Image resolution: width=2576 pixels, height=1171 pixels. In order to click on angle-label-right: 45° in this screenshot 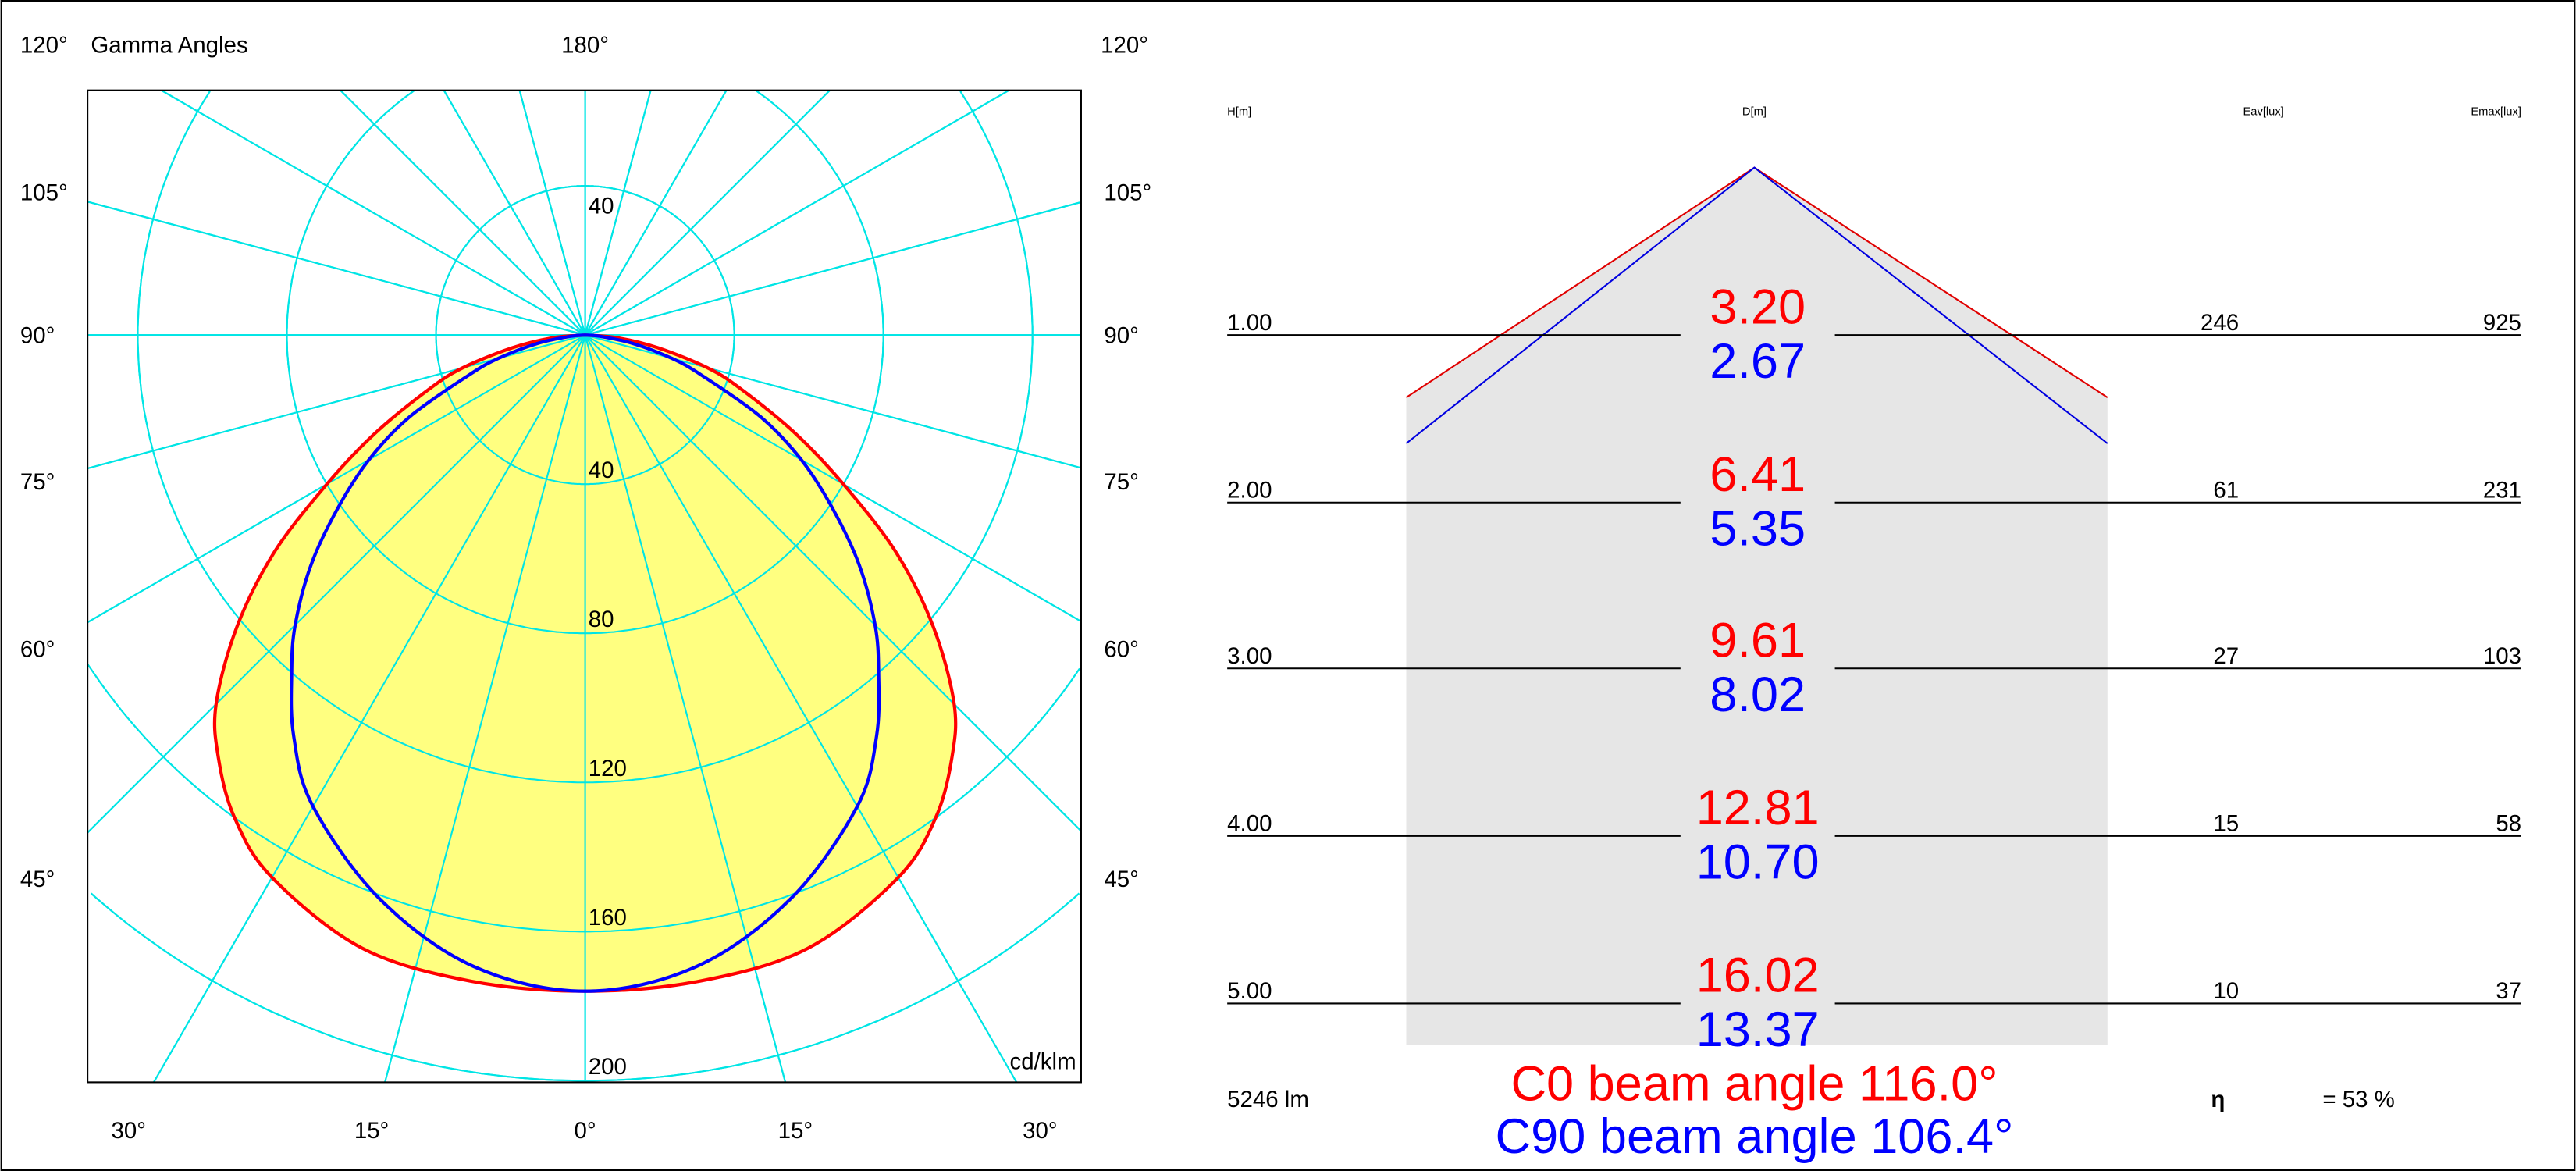, I will do `click(1121, 879)`.